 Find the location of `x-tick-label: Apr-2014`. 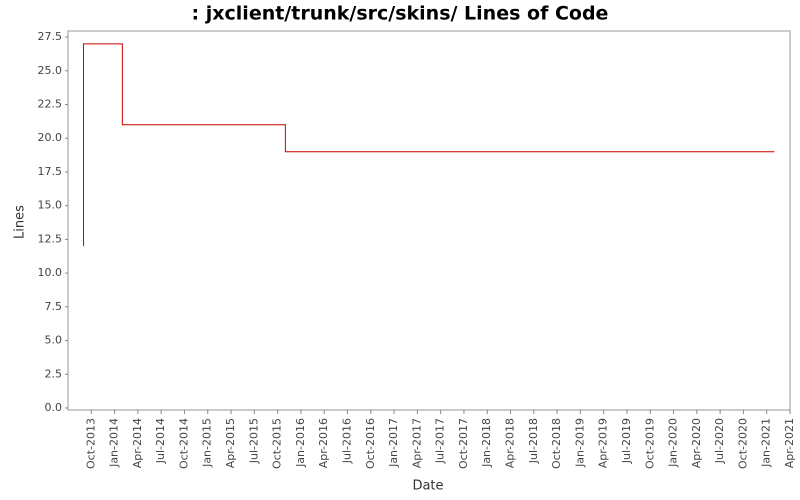

x-tick-label: Apr-2014 is located at coordinates (137, 443).